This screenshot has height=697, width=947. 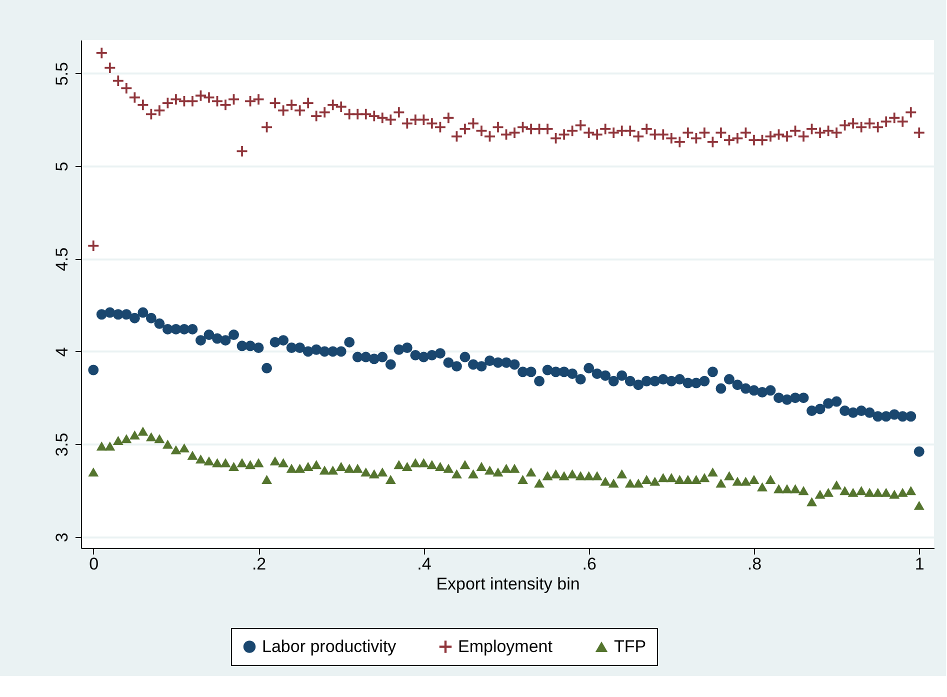 I want to click on x-tick-label: 1, so click(x=919, y=564).